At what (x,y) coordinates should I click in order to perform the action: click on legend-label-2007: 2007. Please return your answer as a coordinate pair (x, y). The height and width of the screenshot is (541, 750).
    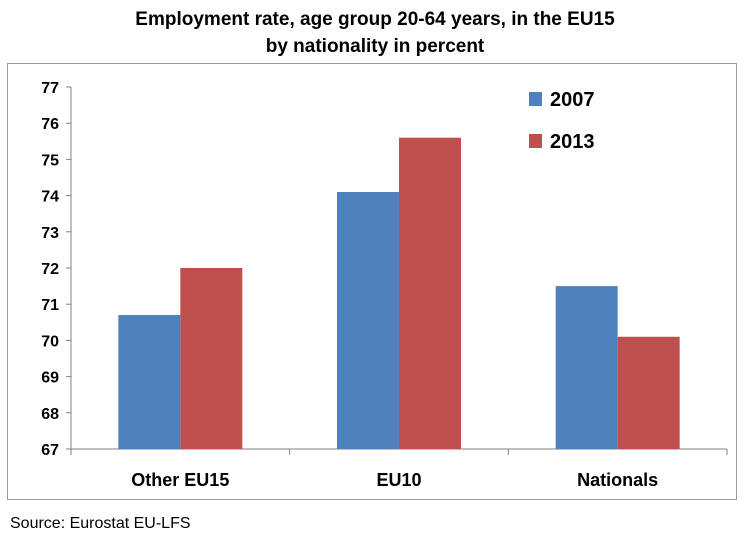
    Looking at the image, I should click on (572, 100).